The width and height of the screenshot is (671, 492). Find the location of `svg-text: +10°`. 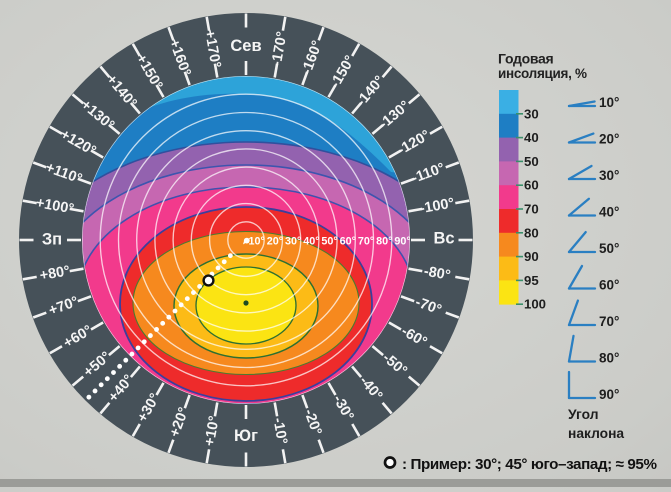

svg-text: +10° is located at coordinates (212, 431).